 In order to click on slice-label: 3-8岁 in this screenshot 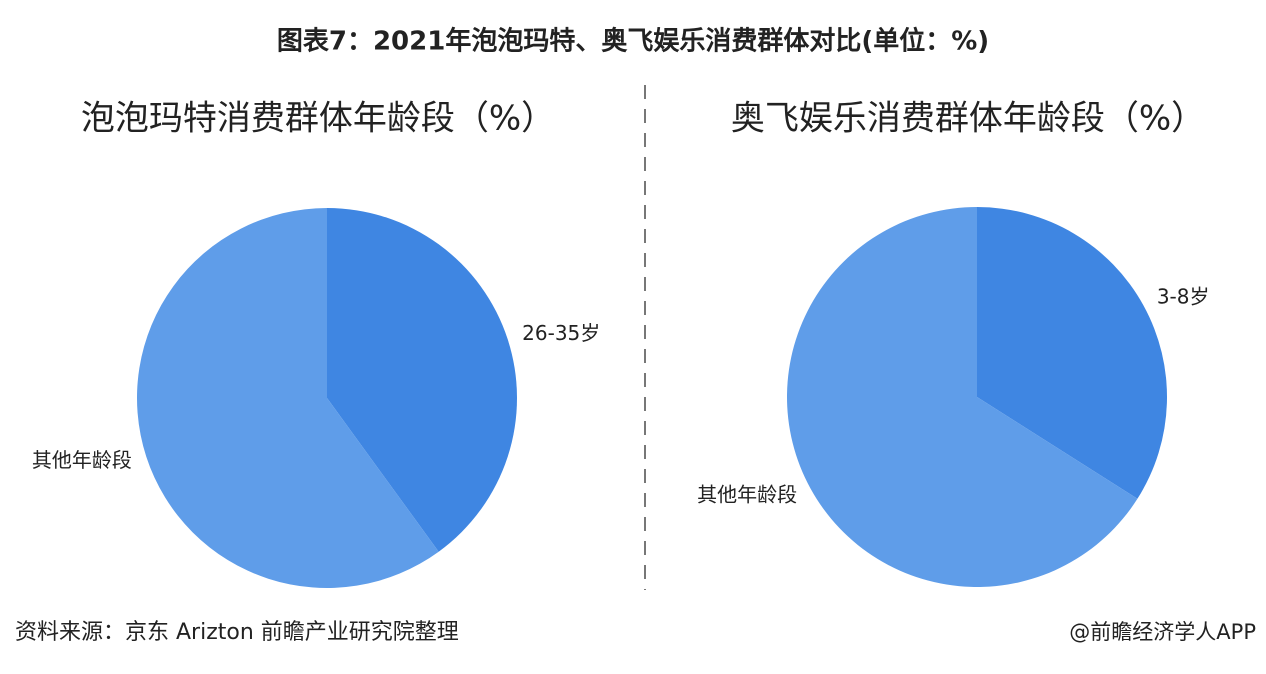, I will do `click(1183, 297)`.